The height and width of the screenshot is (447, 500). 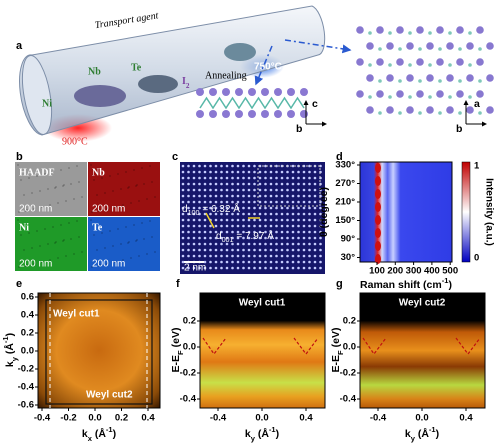 I want to click on text-part: ), so click(x=115, y=434).